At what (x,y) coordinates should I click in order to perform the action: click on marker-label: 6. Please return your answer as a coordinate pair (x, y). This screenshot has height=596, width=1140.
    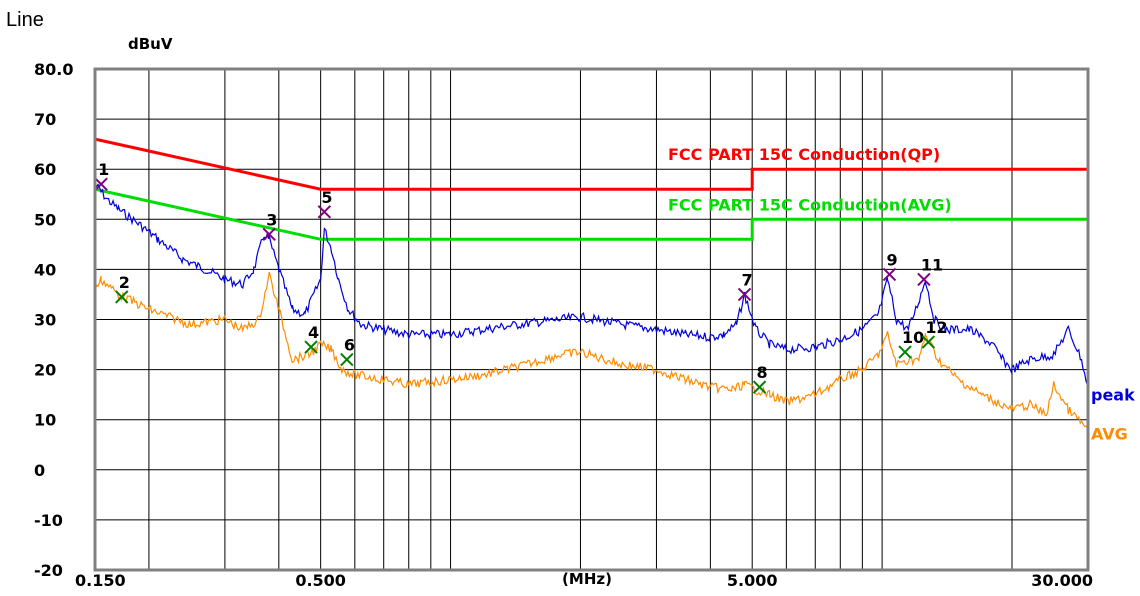
    Looking at the image, I should click on (349, 345).